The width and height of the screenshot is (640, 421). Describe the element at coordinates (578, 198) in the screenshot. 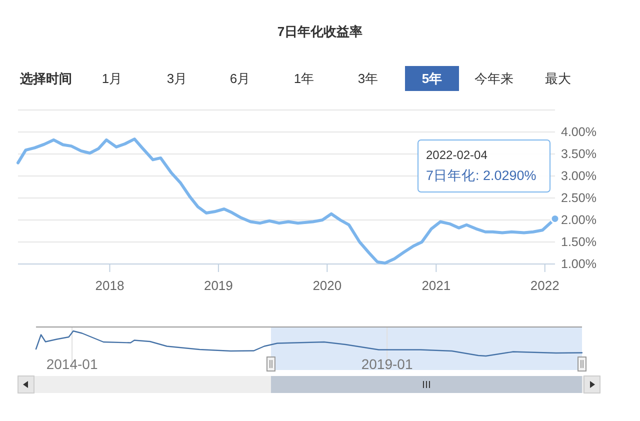

I see `y-tick-label: 2.50%` at that location.